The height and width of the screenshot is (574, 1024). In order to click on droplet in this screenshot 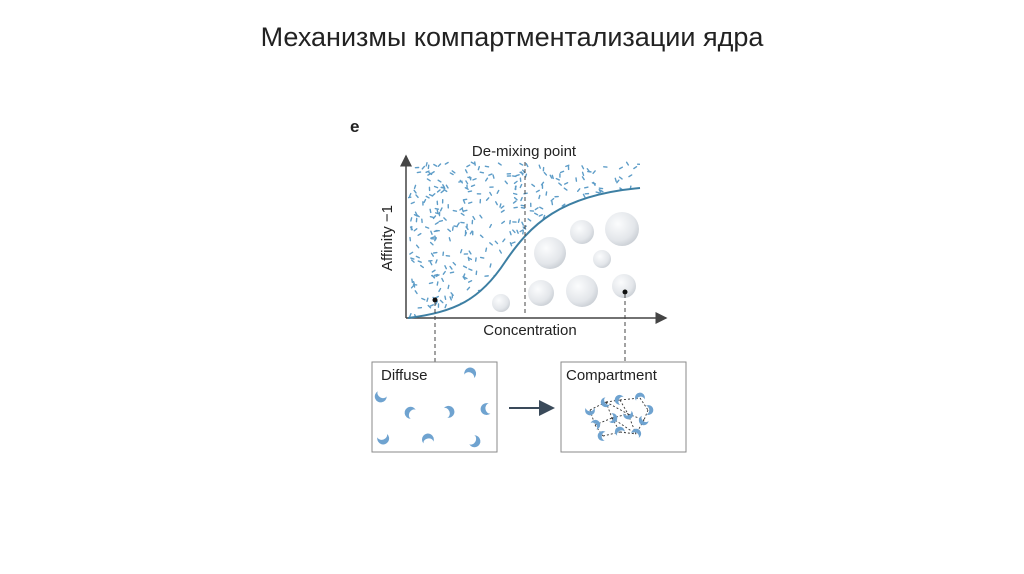, I will do `click(582, 291)`.